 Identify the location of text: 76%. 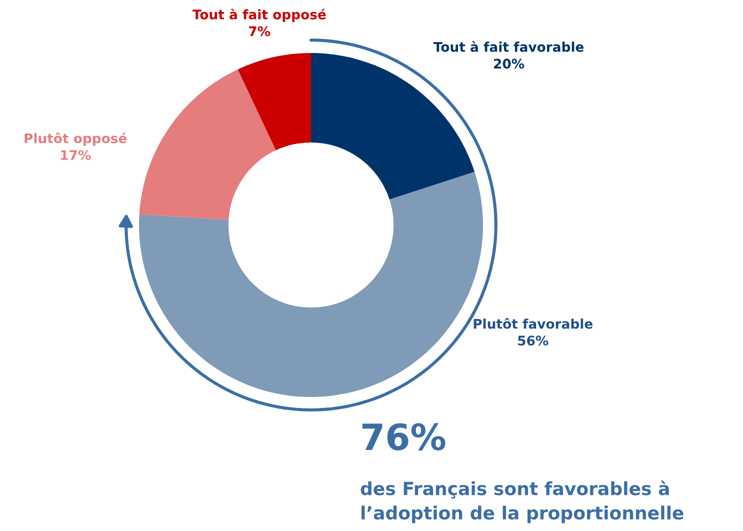
(404, 436).